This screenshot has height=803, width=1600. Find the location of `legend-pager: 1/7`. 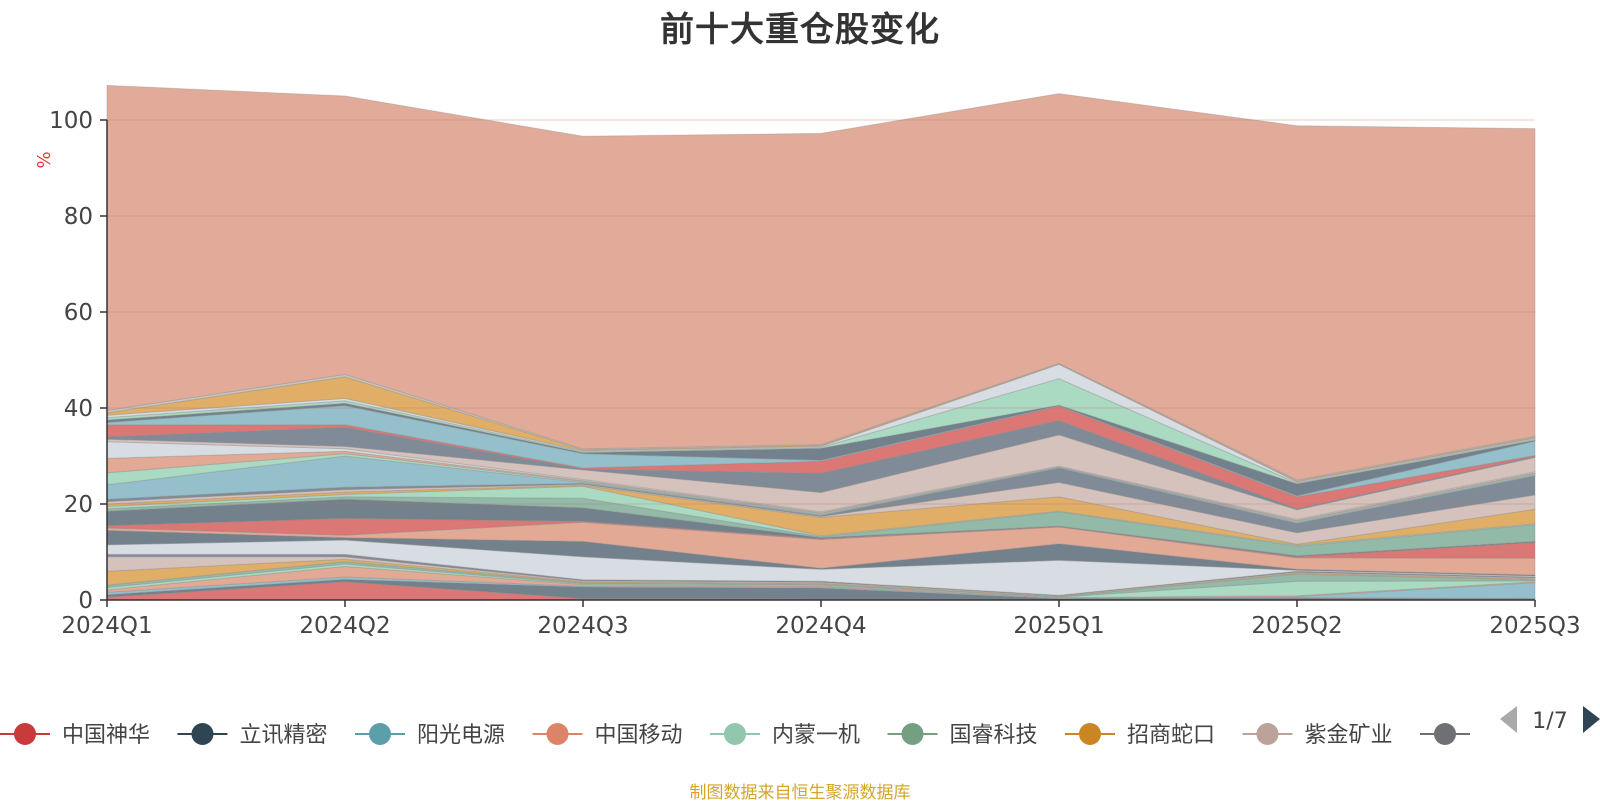

legend-pager: 1/7 is located at coordinates (1550, 720).